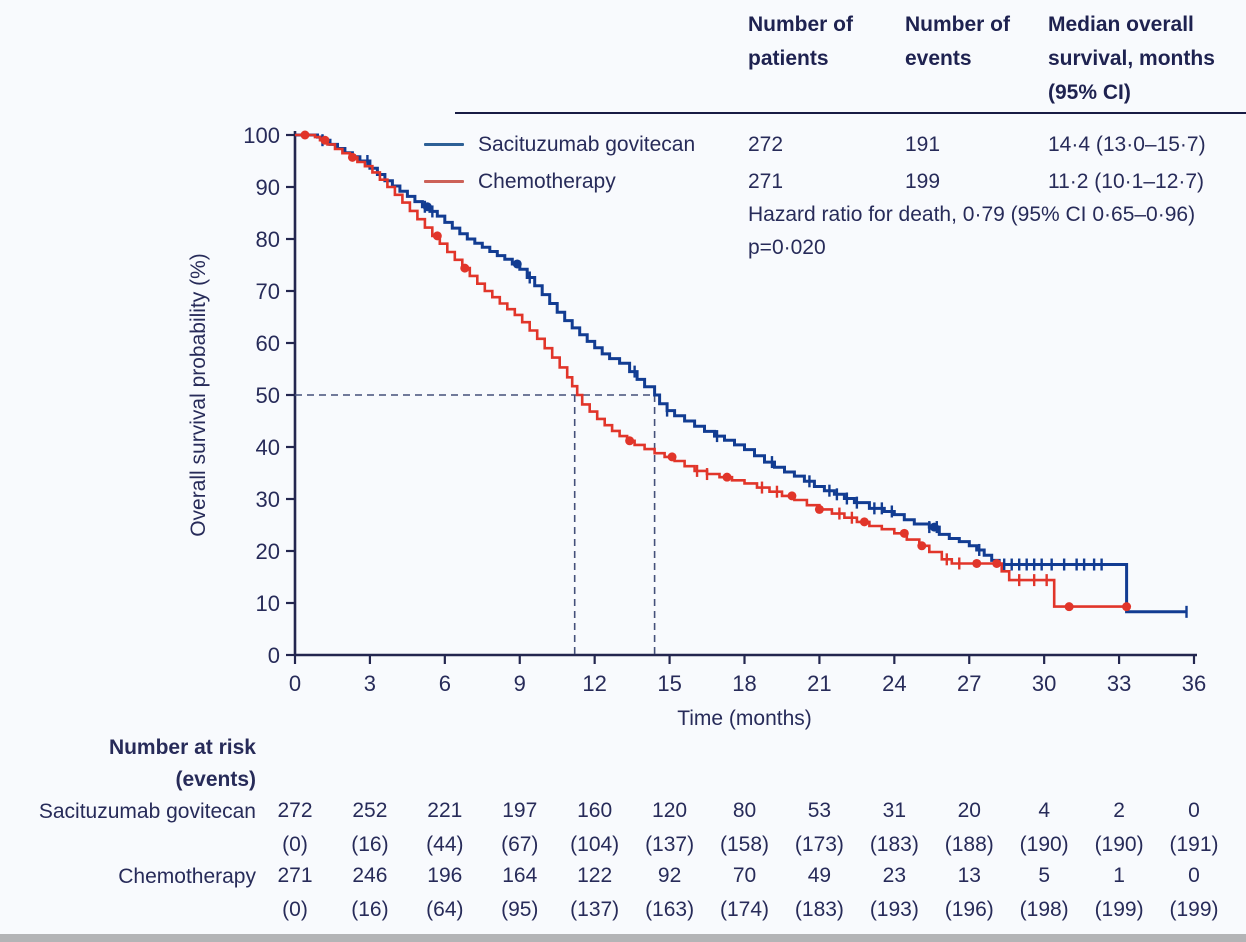 The height and width of the screenshot is (942, 1246). What do you see at coordinates (261, 135) in the screenshot?
I see `y-tick-label: 100` at bounding box center [261, 135].